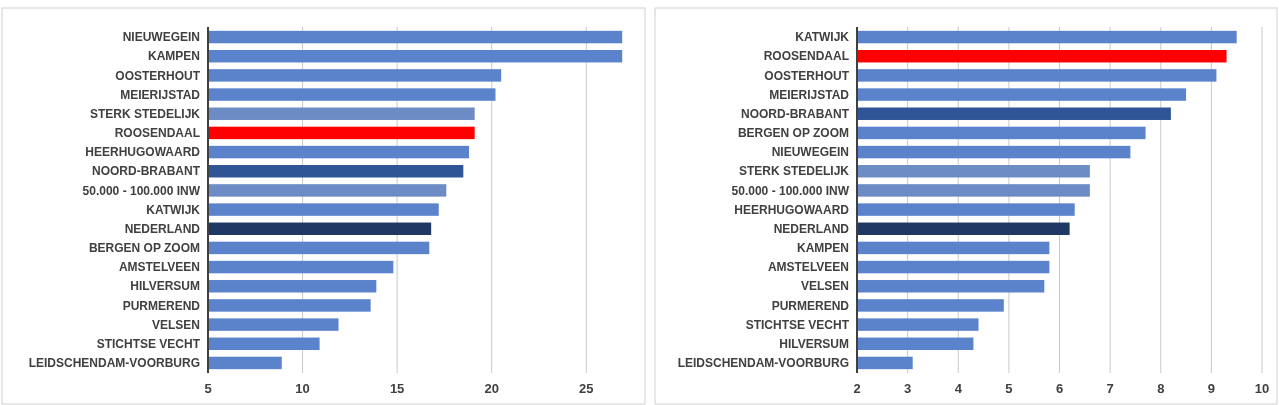 Image resolution: width=1279 pixels, height=405 pixels. Describe the element at coordinates (908, 388) in the screenshot. I see `x-tick-label: 3` at that location.